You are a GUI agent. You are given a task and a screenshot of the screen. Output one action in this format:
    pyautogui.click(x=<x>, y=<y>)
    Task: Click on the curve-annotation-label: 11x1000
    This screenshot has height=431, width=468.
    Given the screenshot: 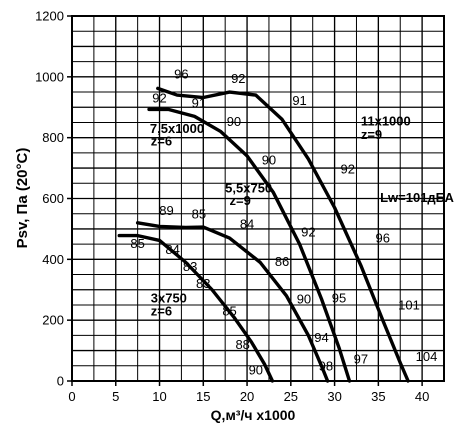 What is the action you would take?
    pyautogui.click(x=386, y=121)
    